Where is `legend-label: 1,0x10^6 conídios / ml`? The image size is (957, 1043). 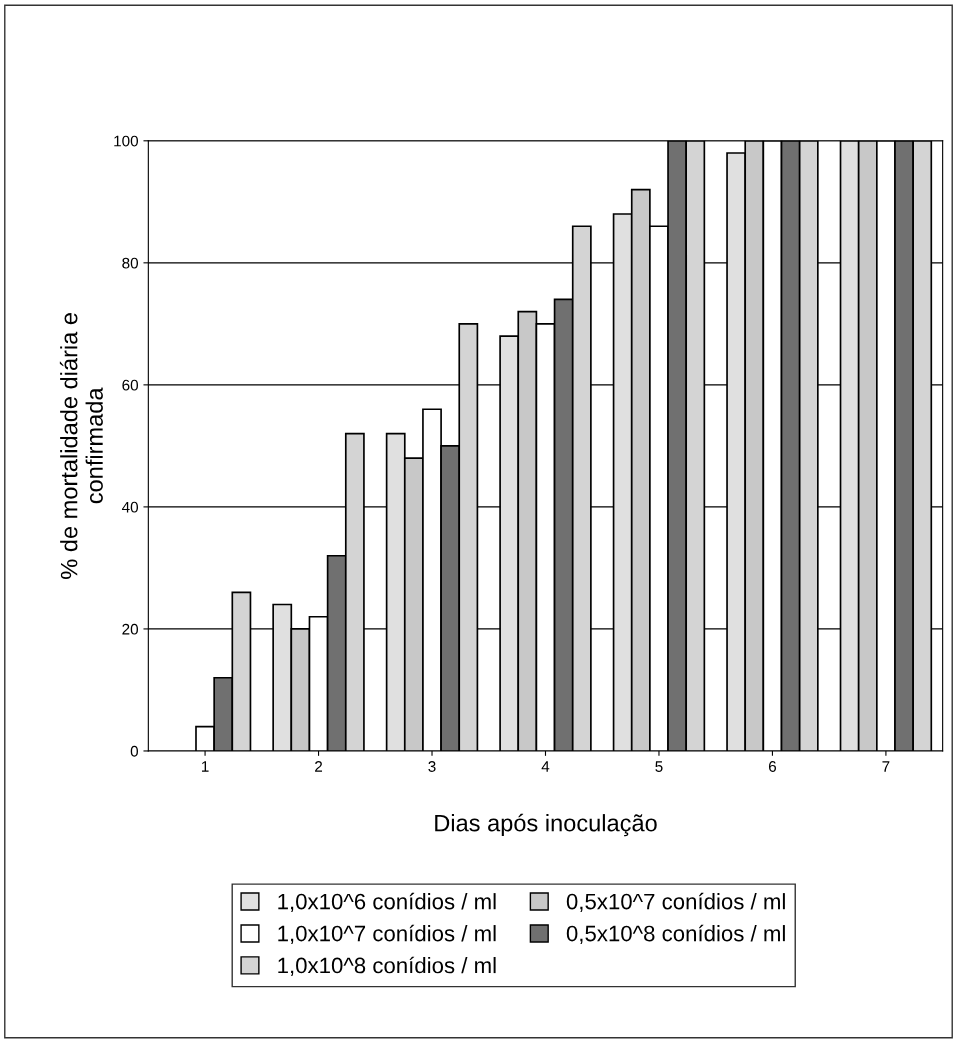 legend-label: 1,0x10^6 conídios / ml is located at coordinates (387, 902).